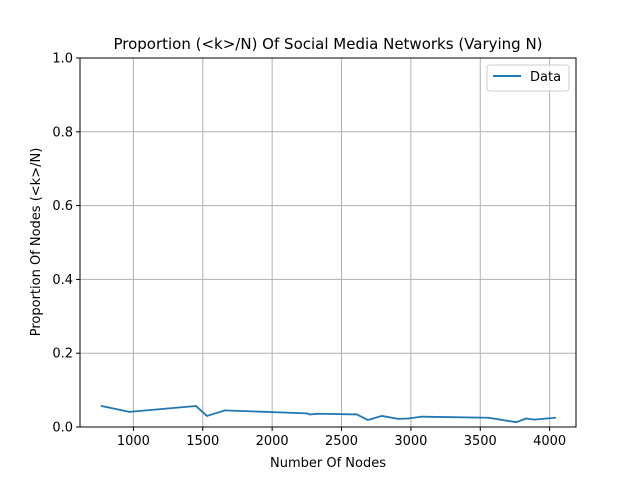 The width and height of the screenshot is (640, 485). What do you see at coordinates (545, 77) in the screenshot?
I see `legend-label-data: Data` at bounding box center [545, 77].